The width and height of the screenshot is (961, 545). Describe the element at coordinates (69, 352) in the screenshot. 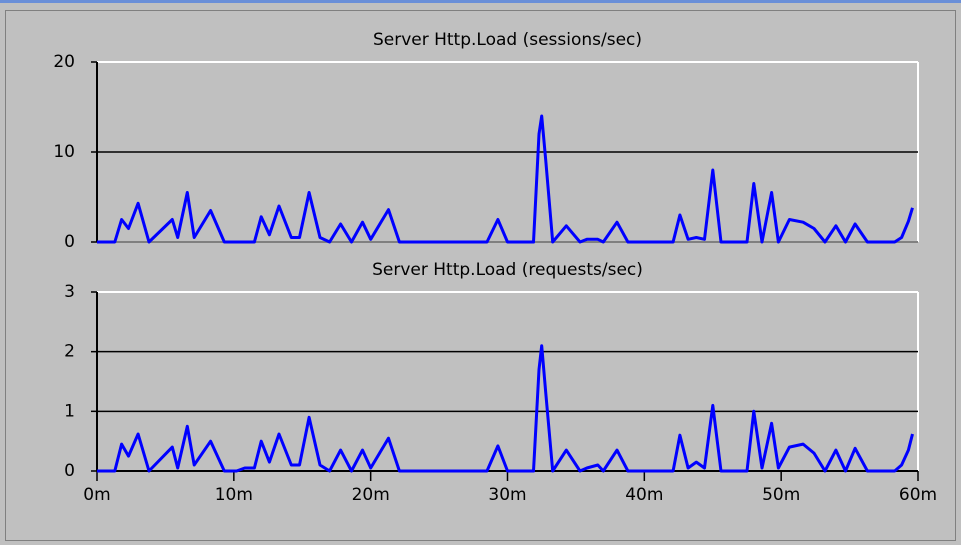

I see `y-tick-label: 2` at that location.